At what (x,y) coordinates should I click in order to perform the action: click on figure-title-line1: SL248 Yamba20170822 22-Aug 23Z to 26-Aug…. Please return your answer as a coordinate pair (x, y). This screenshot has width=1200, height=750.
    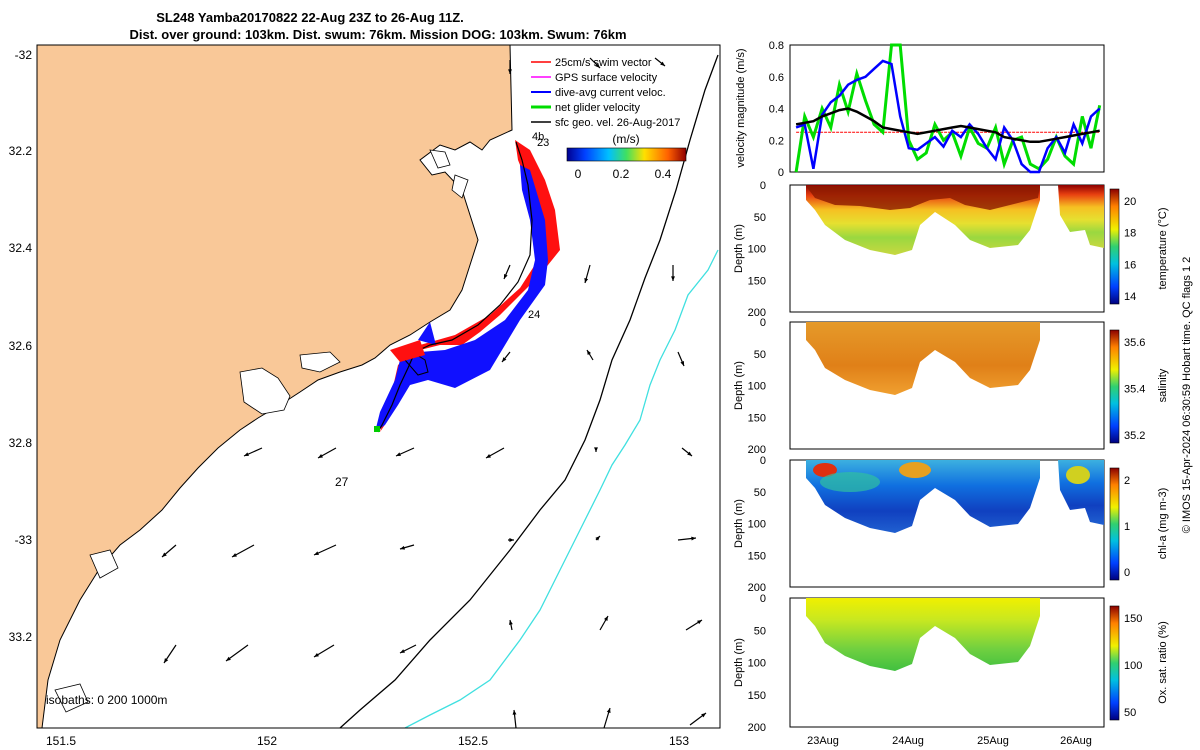
    Looking at the image, I should click on (310, 17).